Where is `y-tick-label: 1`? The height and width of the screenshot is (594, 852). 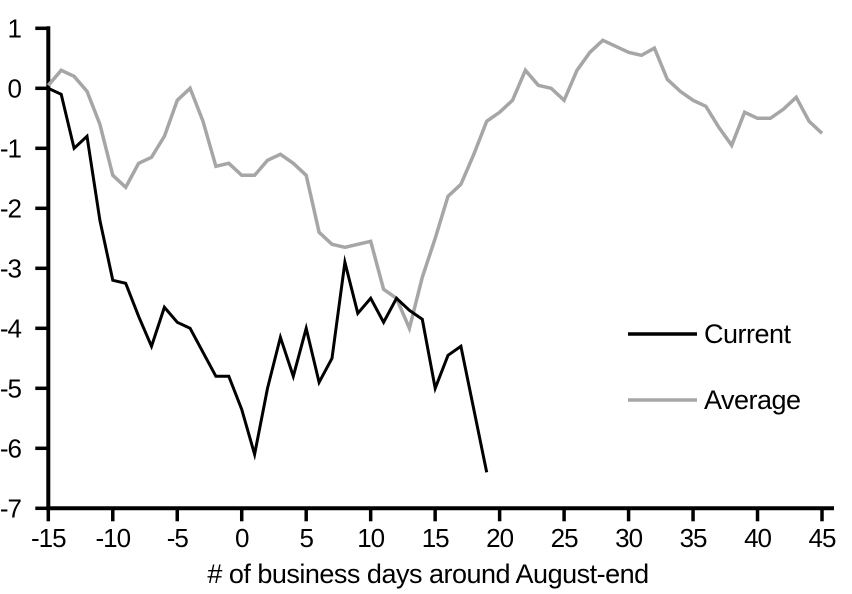
y-tick-label: 1 is located at coordinates (15, 28).